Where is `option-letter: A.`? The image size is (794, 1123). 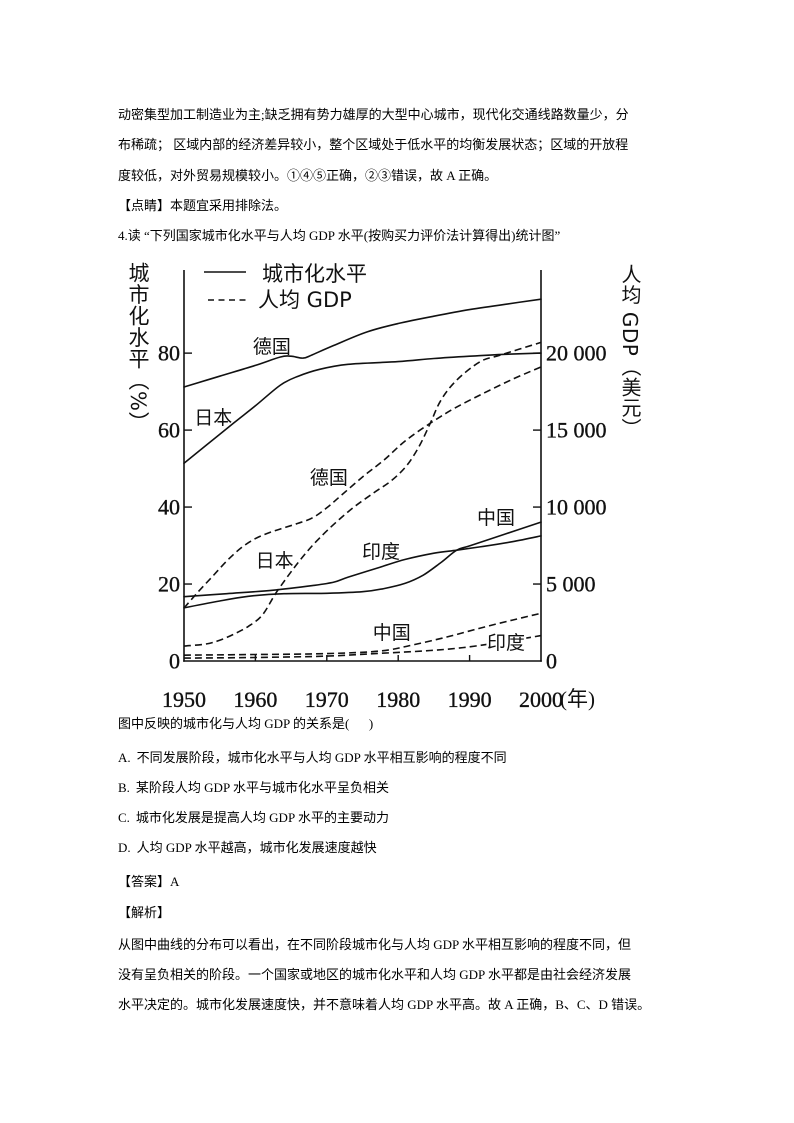
option-letter: A. is located at coordinates (124, 757).